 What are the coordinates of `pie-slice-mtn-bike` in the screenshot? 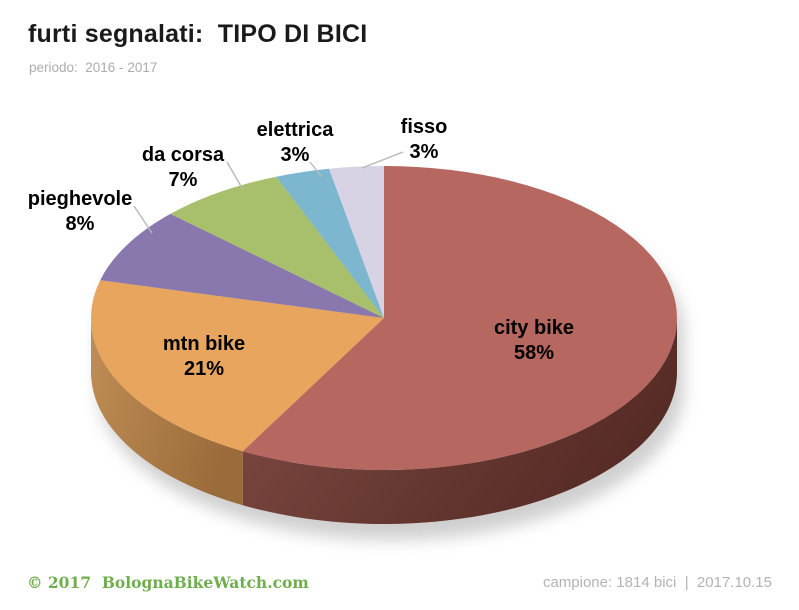 It's located at (237, 366).